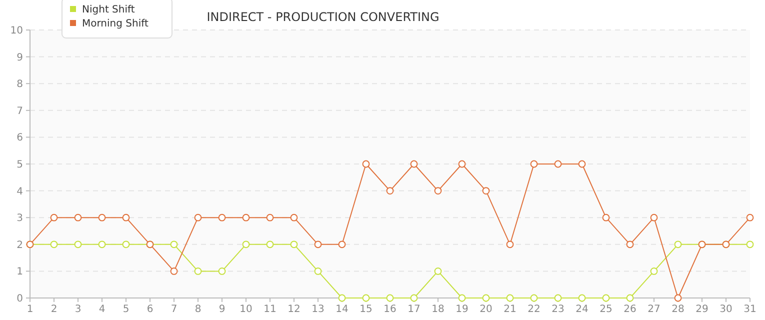  I want to click on x-tick-label: 13, so click(318, 309).